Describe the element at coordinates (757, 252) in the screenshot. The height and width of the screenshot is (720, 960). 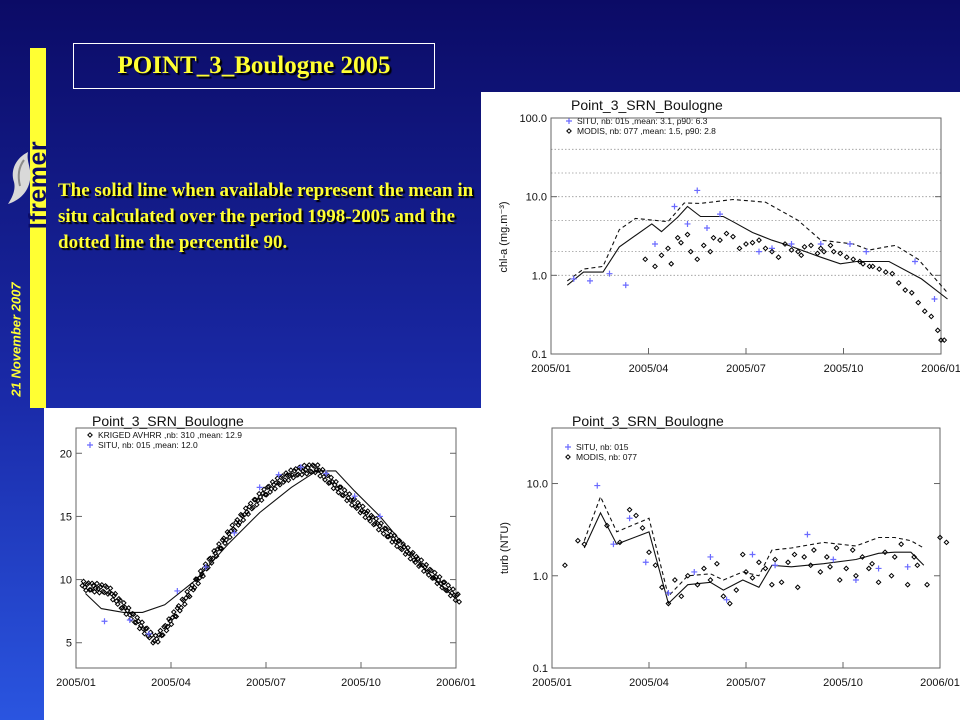
I see `mean-line` at that location.